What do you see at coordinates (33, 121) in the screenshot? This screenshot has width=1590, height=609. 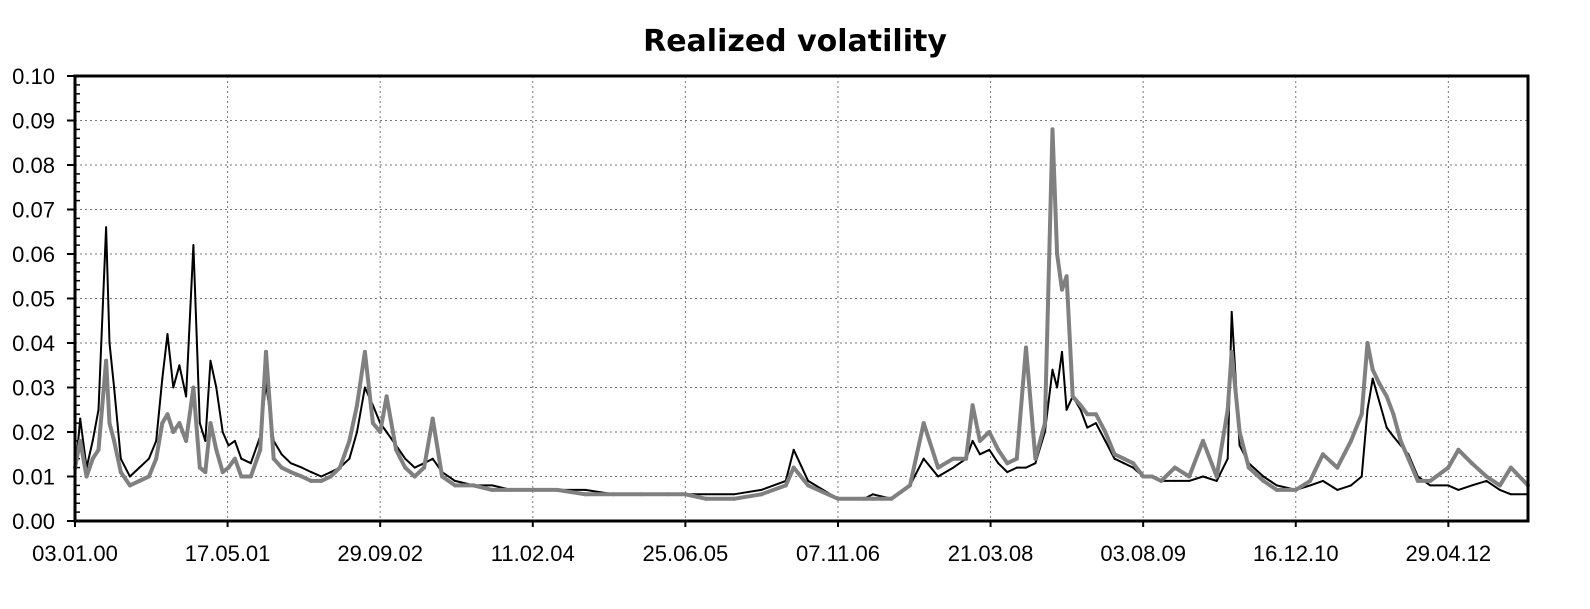 I see `y-tick-label: 0.09` at bounding box center [33, 121].